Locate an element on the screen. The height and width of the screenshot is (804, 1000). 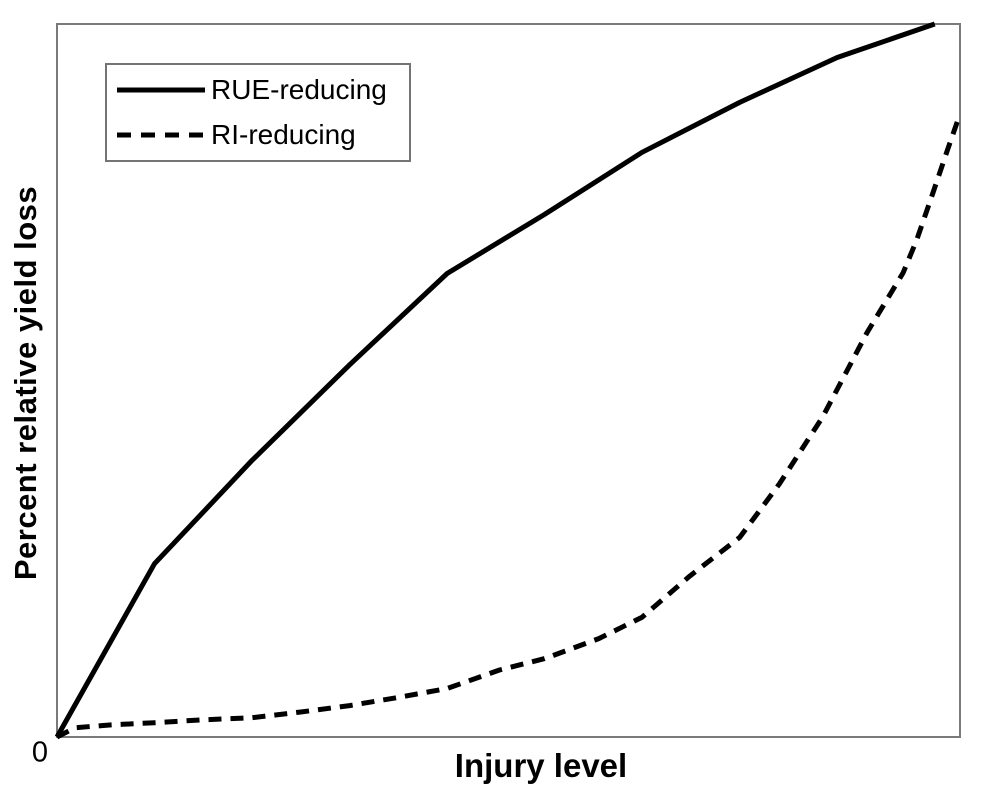
legend-label-rue-reducing: RUE-reducing is located at coordinates (299, 89).